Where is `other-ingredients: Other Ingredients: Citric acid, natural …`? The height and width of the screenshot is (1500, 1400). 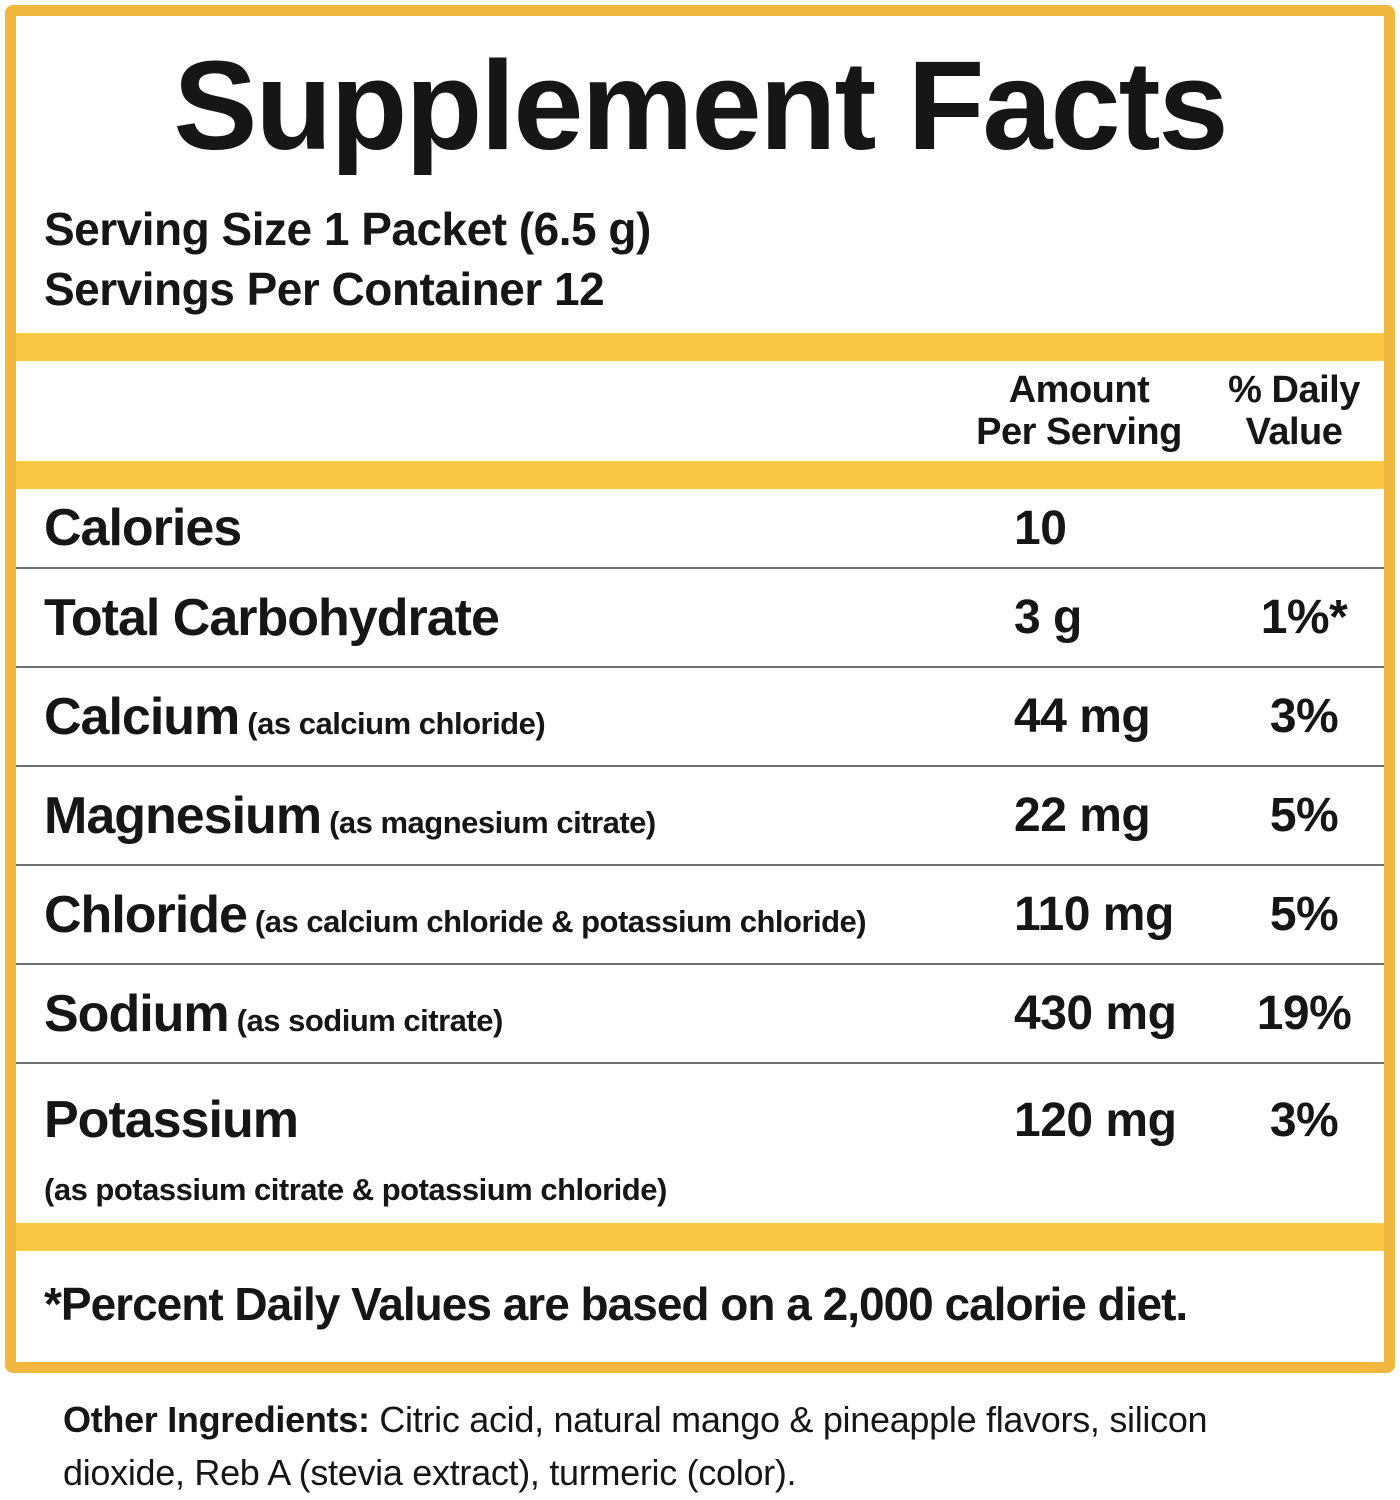
other-ingredients: Other Ingredients: Citric acid, natural … is located at coordinates (635, 1446).